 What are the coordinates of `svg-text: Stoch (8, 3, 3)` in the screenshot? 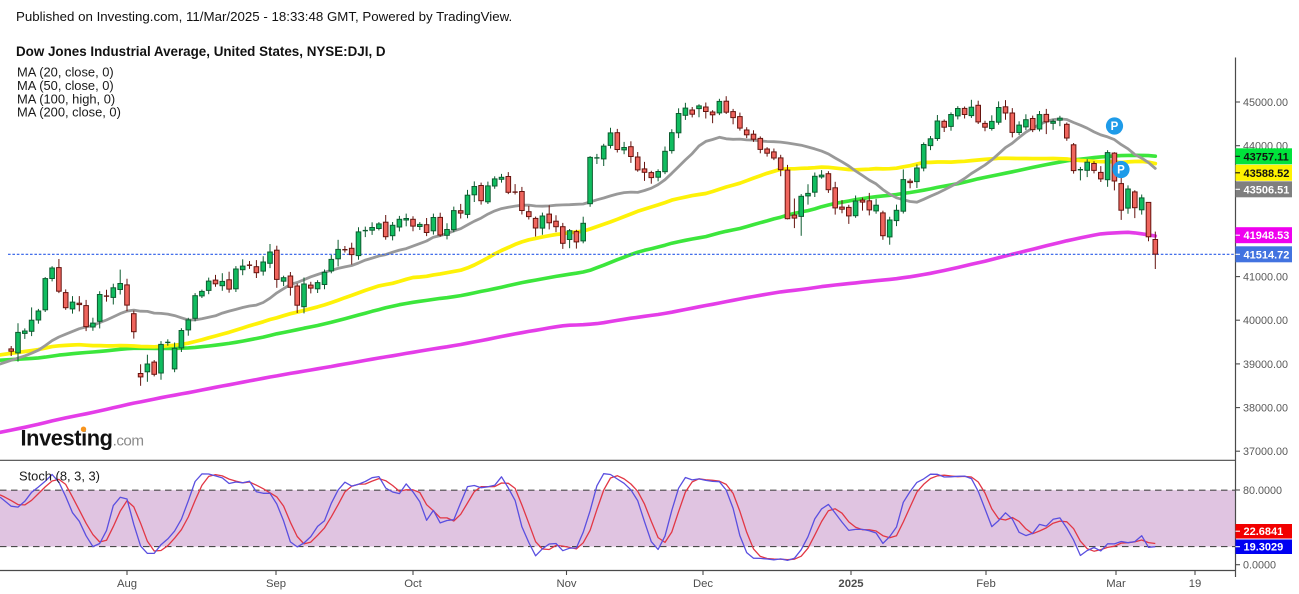 It's located at (59, 476).